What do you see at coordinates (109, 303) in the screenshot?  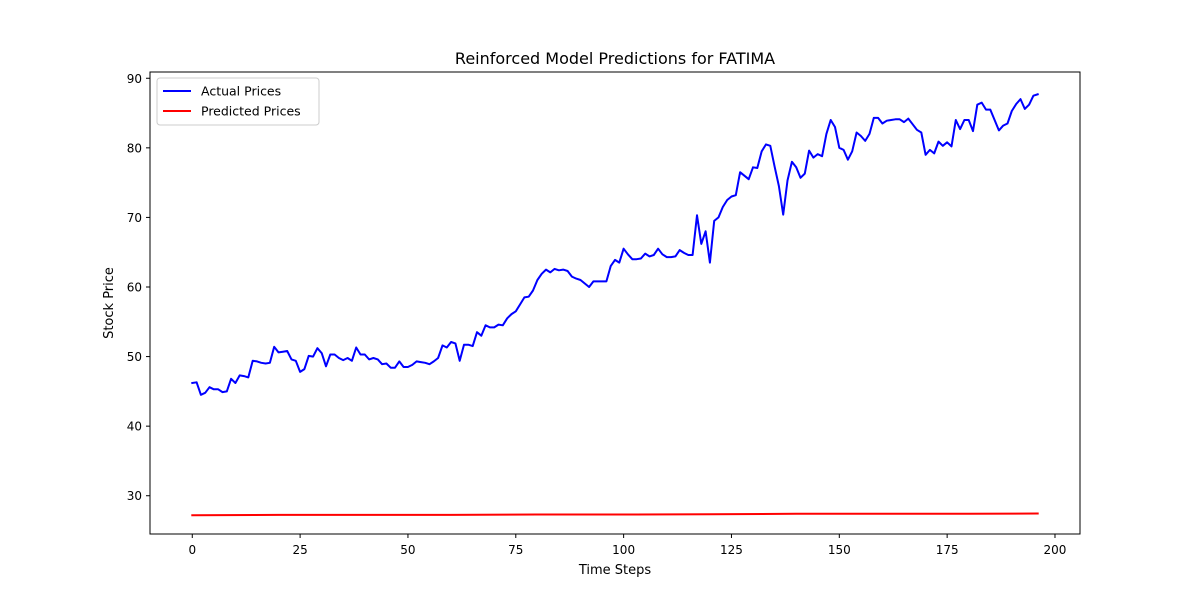 I see `y-axis-label: Stock Price` at bounding box center [109, 303].